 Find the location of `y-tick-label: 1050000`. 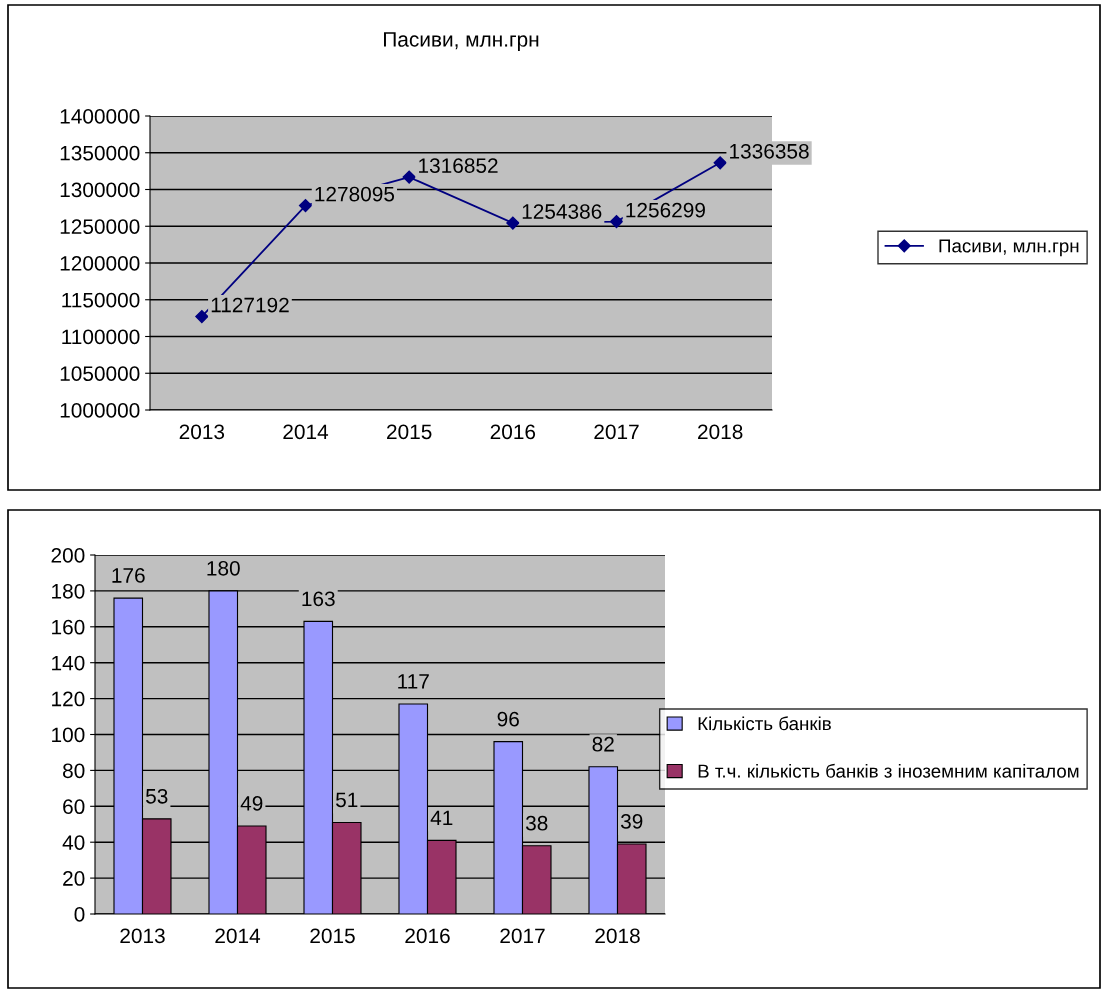

y-tick-label: 1050000 is located at coordinates (100, 373).